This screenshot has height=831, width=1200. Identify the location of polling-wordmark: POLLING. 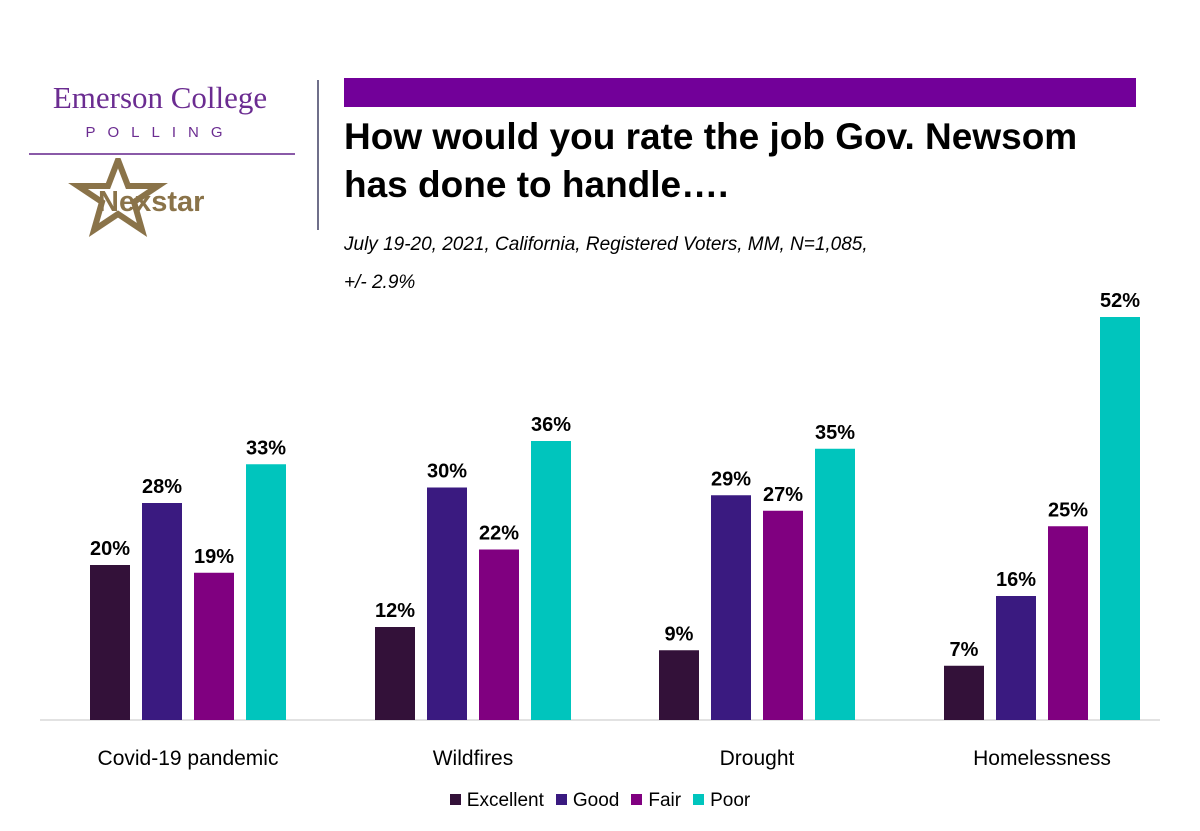
(160, 132).